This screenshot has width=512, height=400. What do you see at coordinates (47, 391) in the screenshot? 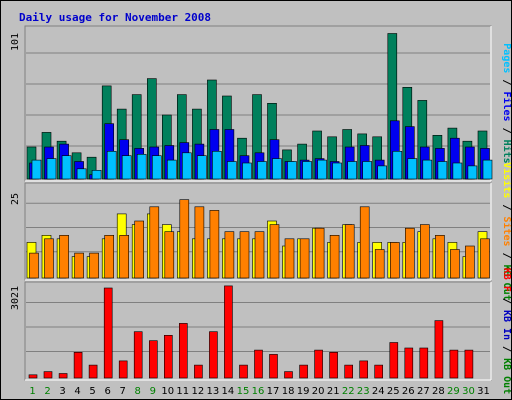
I see `day-label-2: 2` at bounding box center [47, 391].